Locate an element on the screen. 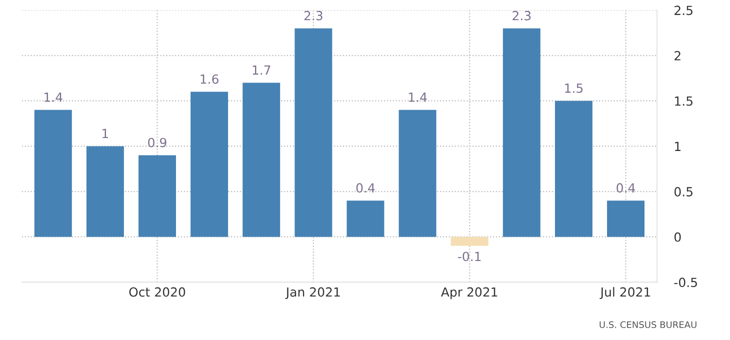 Image resolution: width=730 pixels, height=340 pixels. data-label: 1 is located at coordinates (105, 133).